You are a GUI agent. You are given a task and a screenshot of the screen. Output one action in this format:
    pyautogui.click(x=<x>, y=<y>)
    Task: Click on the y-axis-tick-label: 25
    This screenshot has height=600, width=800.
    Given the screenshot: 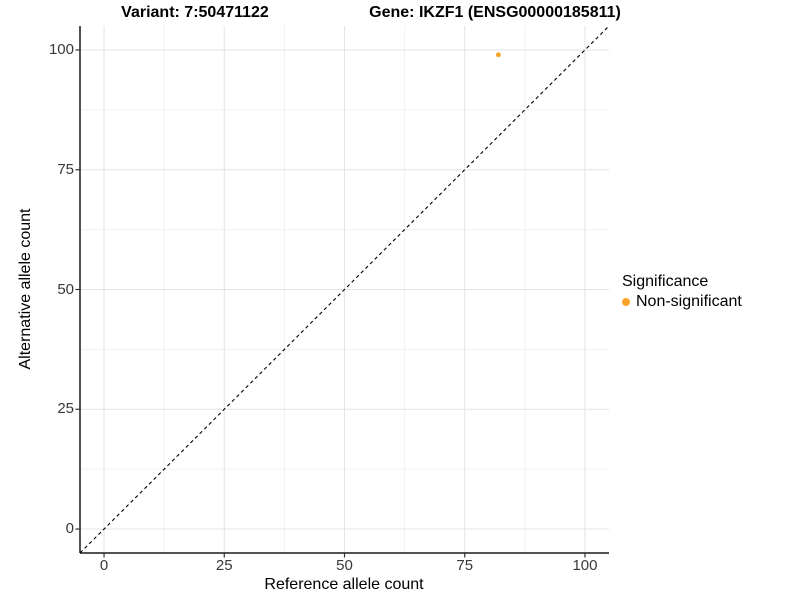 What is the action you would take?
    pyautogui.click(x=65, y=409)
    